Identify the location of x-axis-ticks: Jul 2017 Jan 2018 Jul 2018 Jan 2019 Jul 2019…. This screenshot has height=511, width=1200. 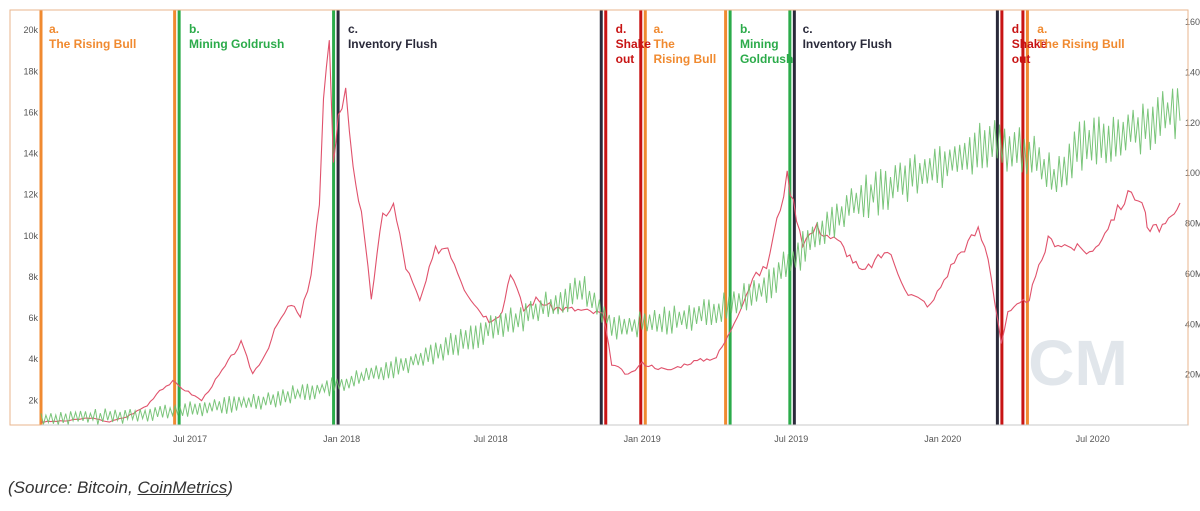
(641, 439).